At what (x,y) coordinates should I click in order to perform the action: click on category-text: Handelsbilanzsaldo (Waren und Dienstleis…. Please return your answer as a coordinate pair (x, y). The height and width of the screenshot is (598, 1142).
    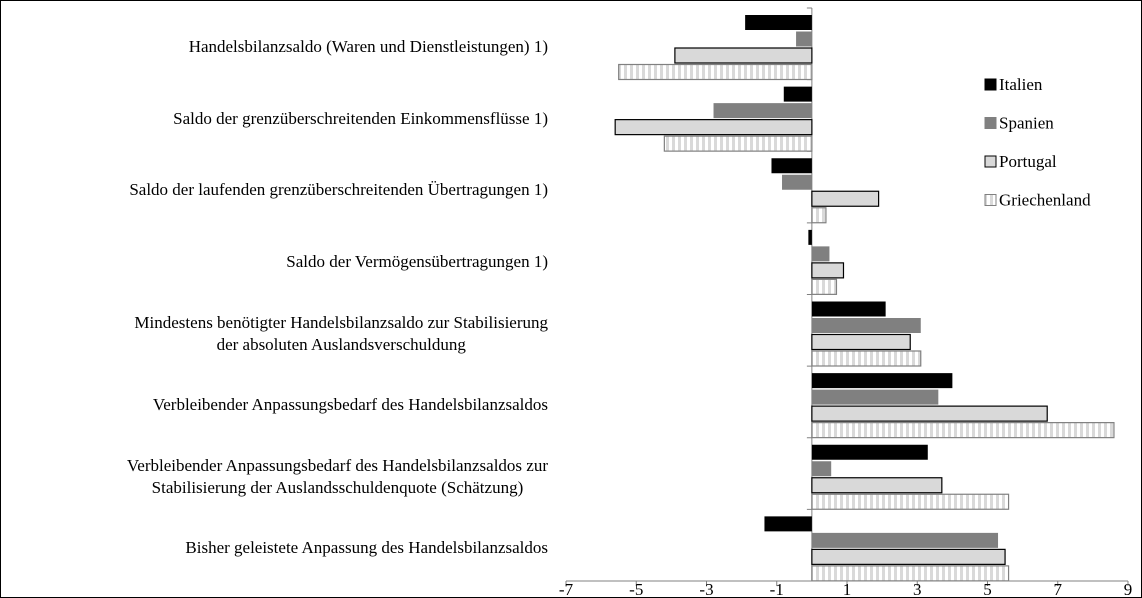
    Looking at the image, I should click on (368, 46).